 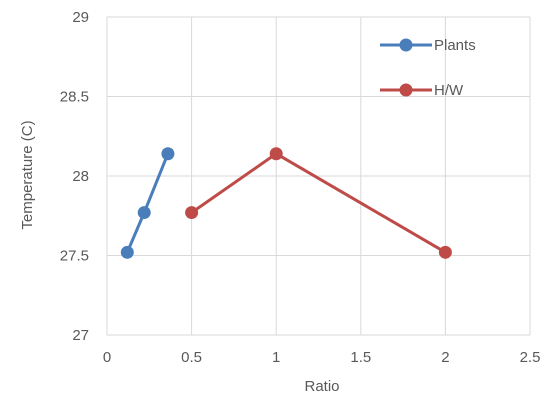 I want to click on x-tick-label: 0, so click(x=107, y=357).